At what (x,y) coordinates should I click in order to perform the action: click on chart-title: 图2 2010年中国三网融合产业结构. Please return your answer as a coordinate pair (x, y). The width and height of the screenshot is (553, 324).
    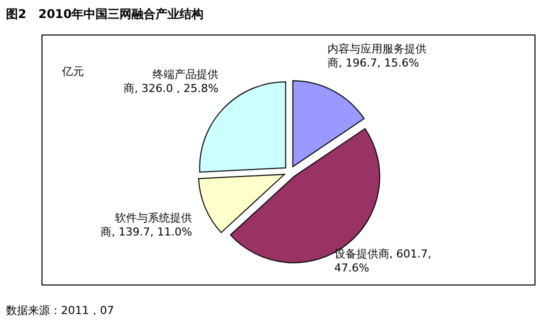
    Looking at the image, I should click on (105, 14).